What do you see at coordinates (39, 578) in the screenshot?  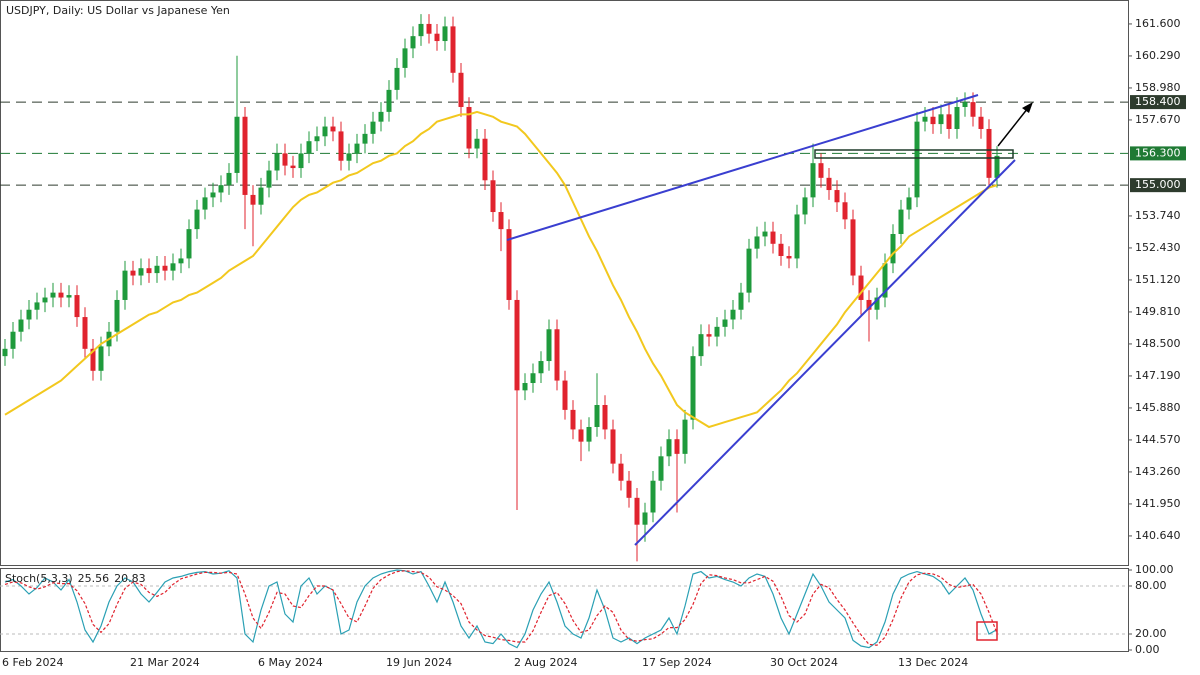 I see `indicator-title: Stoch(5,3,3)` at bounding box center [39, 578].